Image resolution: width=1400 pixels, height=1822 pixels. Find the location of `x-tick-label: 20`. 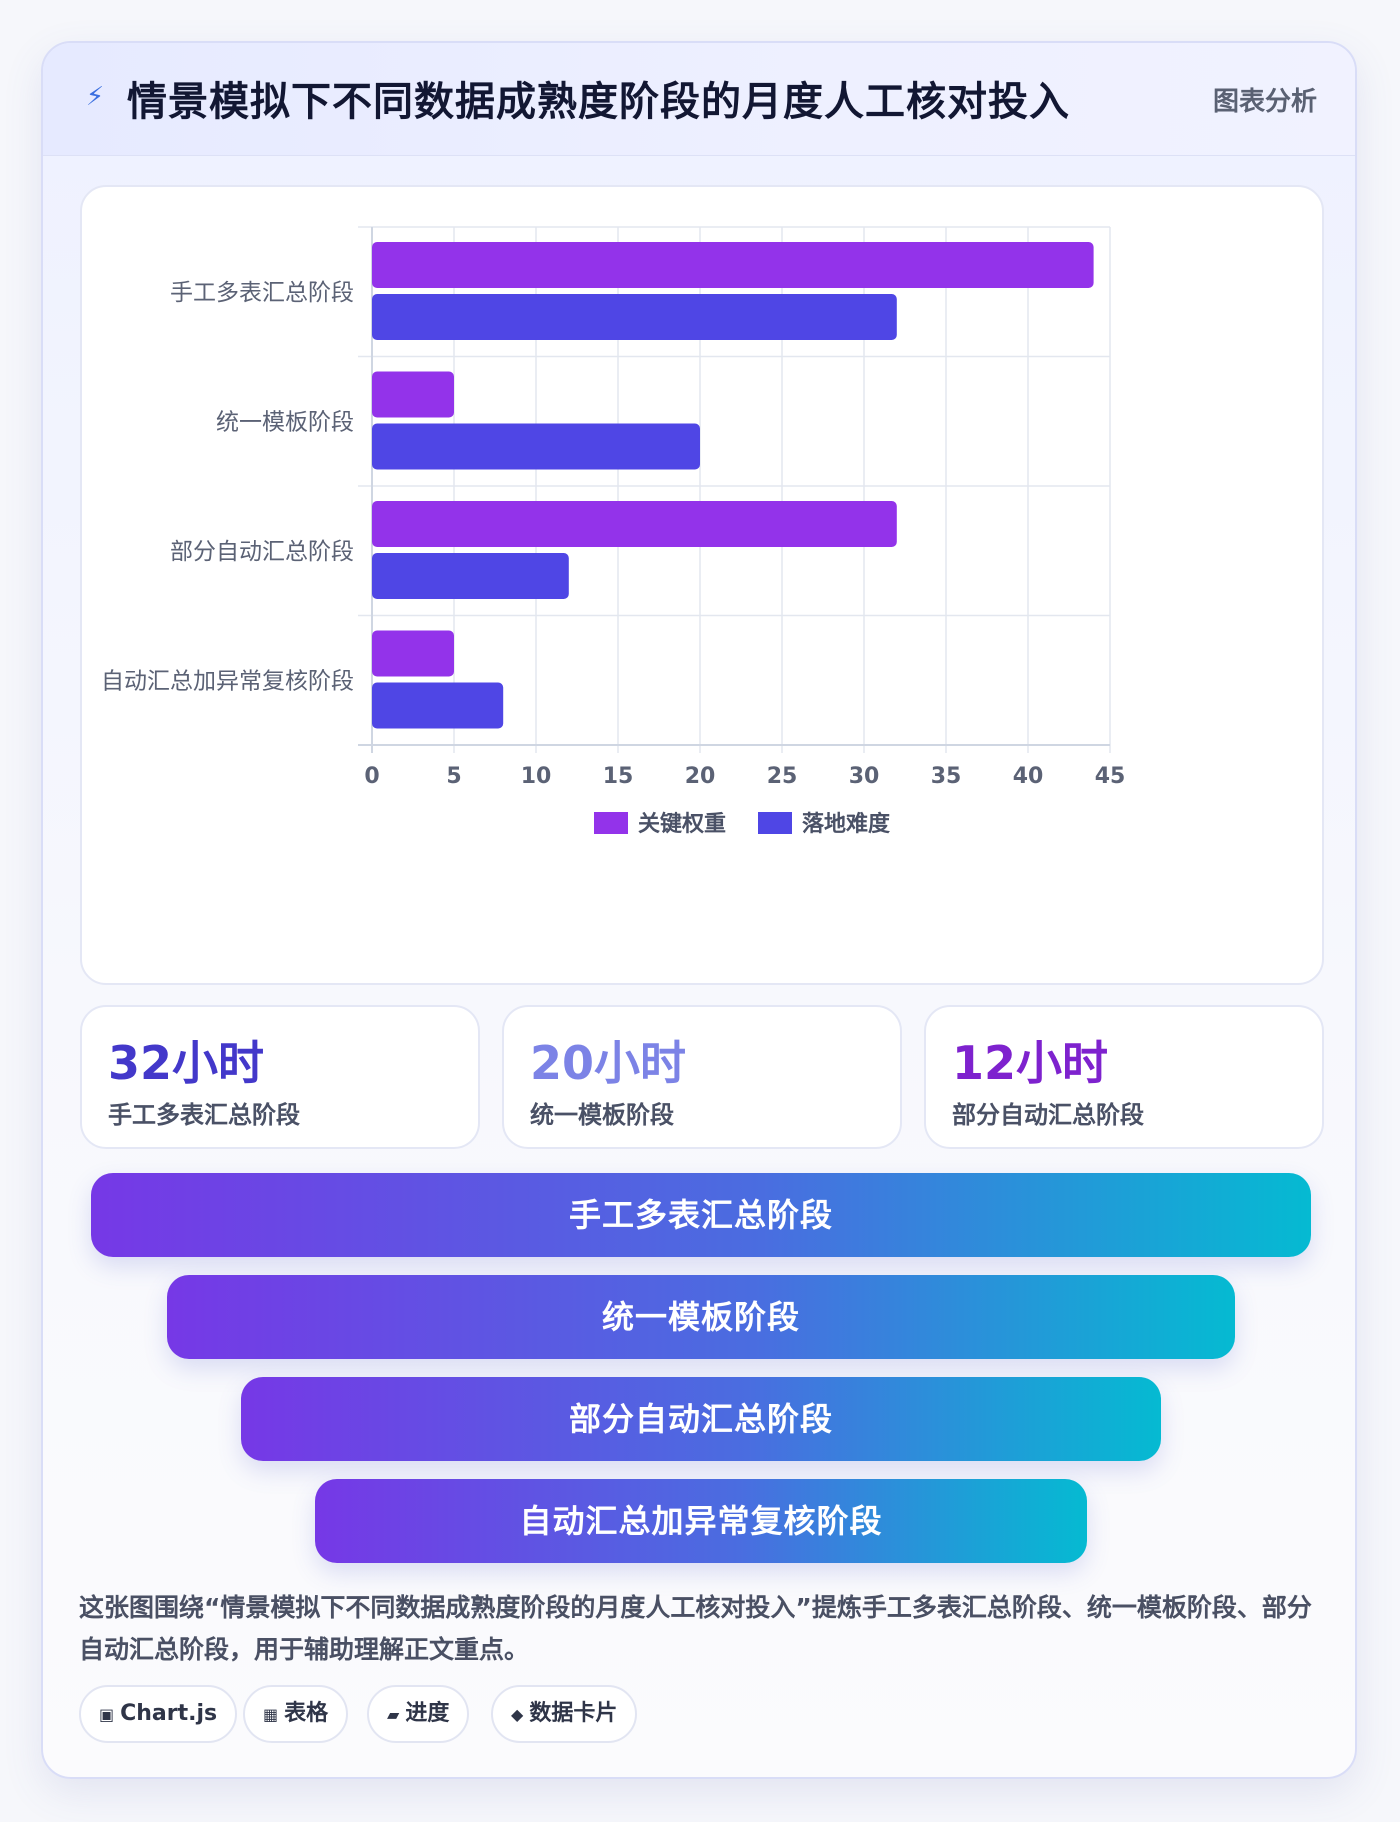

x-tick-label: 20 is located at coordinates (700, 776).